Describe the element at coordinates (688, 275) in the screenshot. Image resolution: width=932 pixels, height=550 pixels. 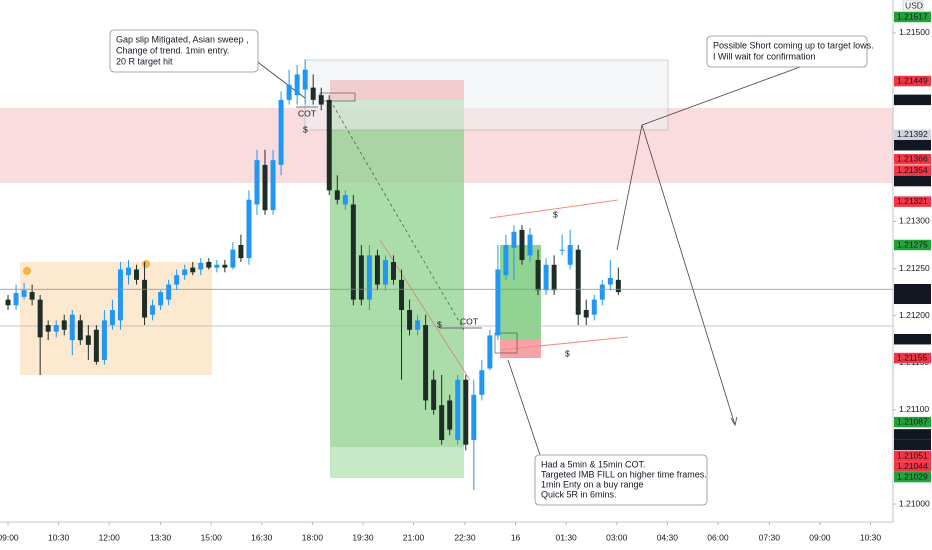
I see `projection-down` at that location.